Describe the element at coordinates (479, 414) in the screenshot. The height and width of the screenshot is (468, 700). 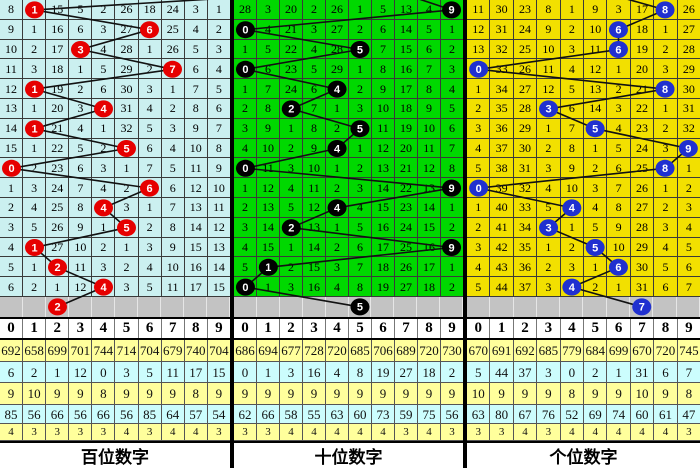
I see `stats-cell: 63` at that location.